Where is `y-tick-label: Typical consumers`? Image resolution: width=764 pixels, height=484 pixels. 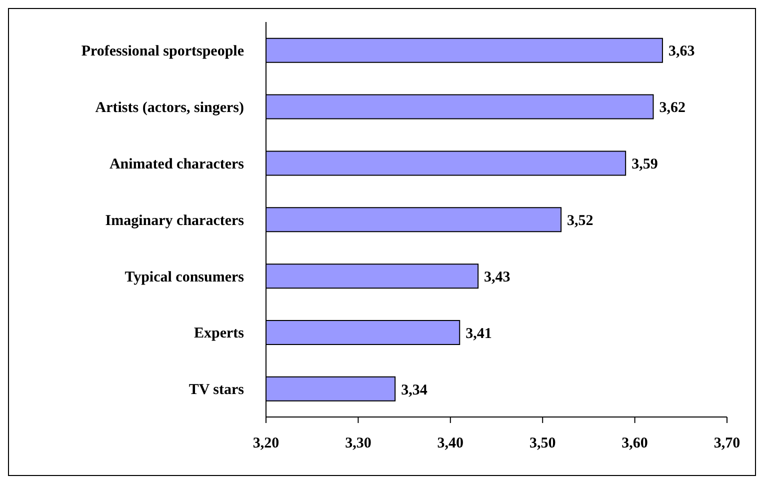 y-tick-label: Typical consumers is located at coordinates (184, 277).